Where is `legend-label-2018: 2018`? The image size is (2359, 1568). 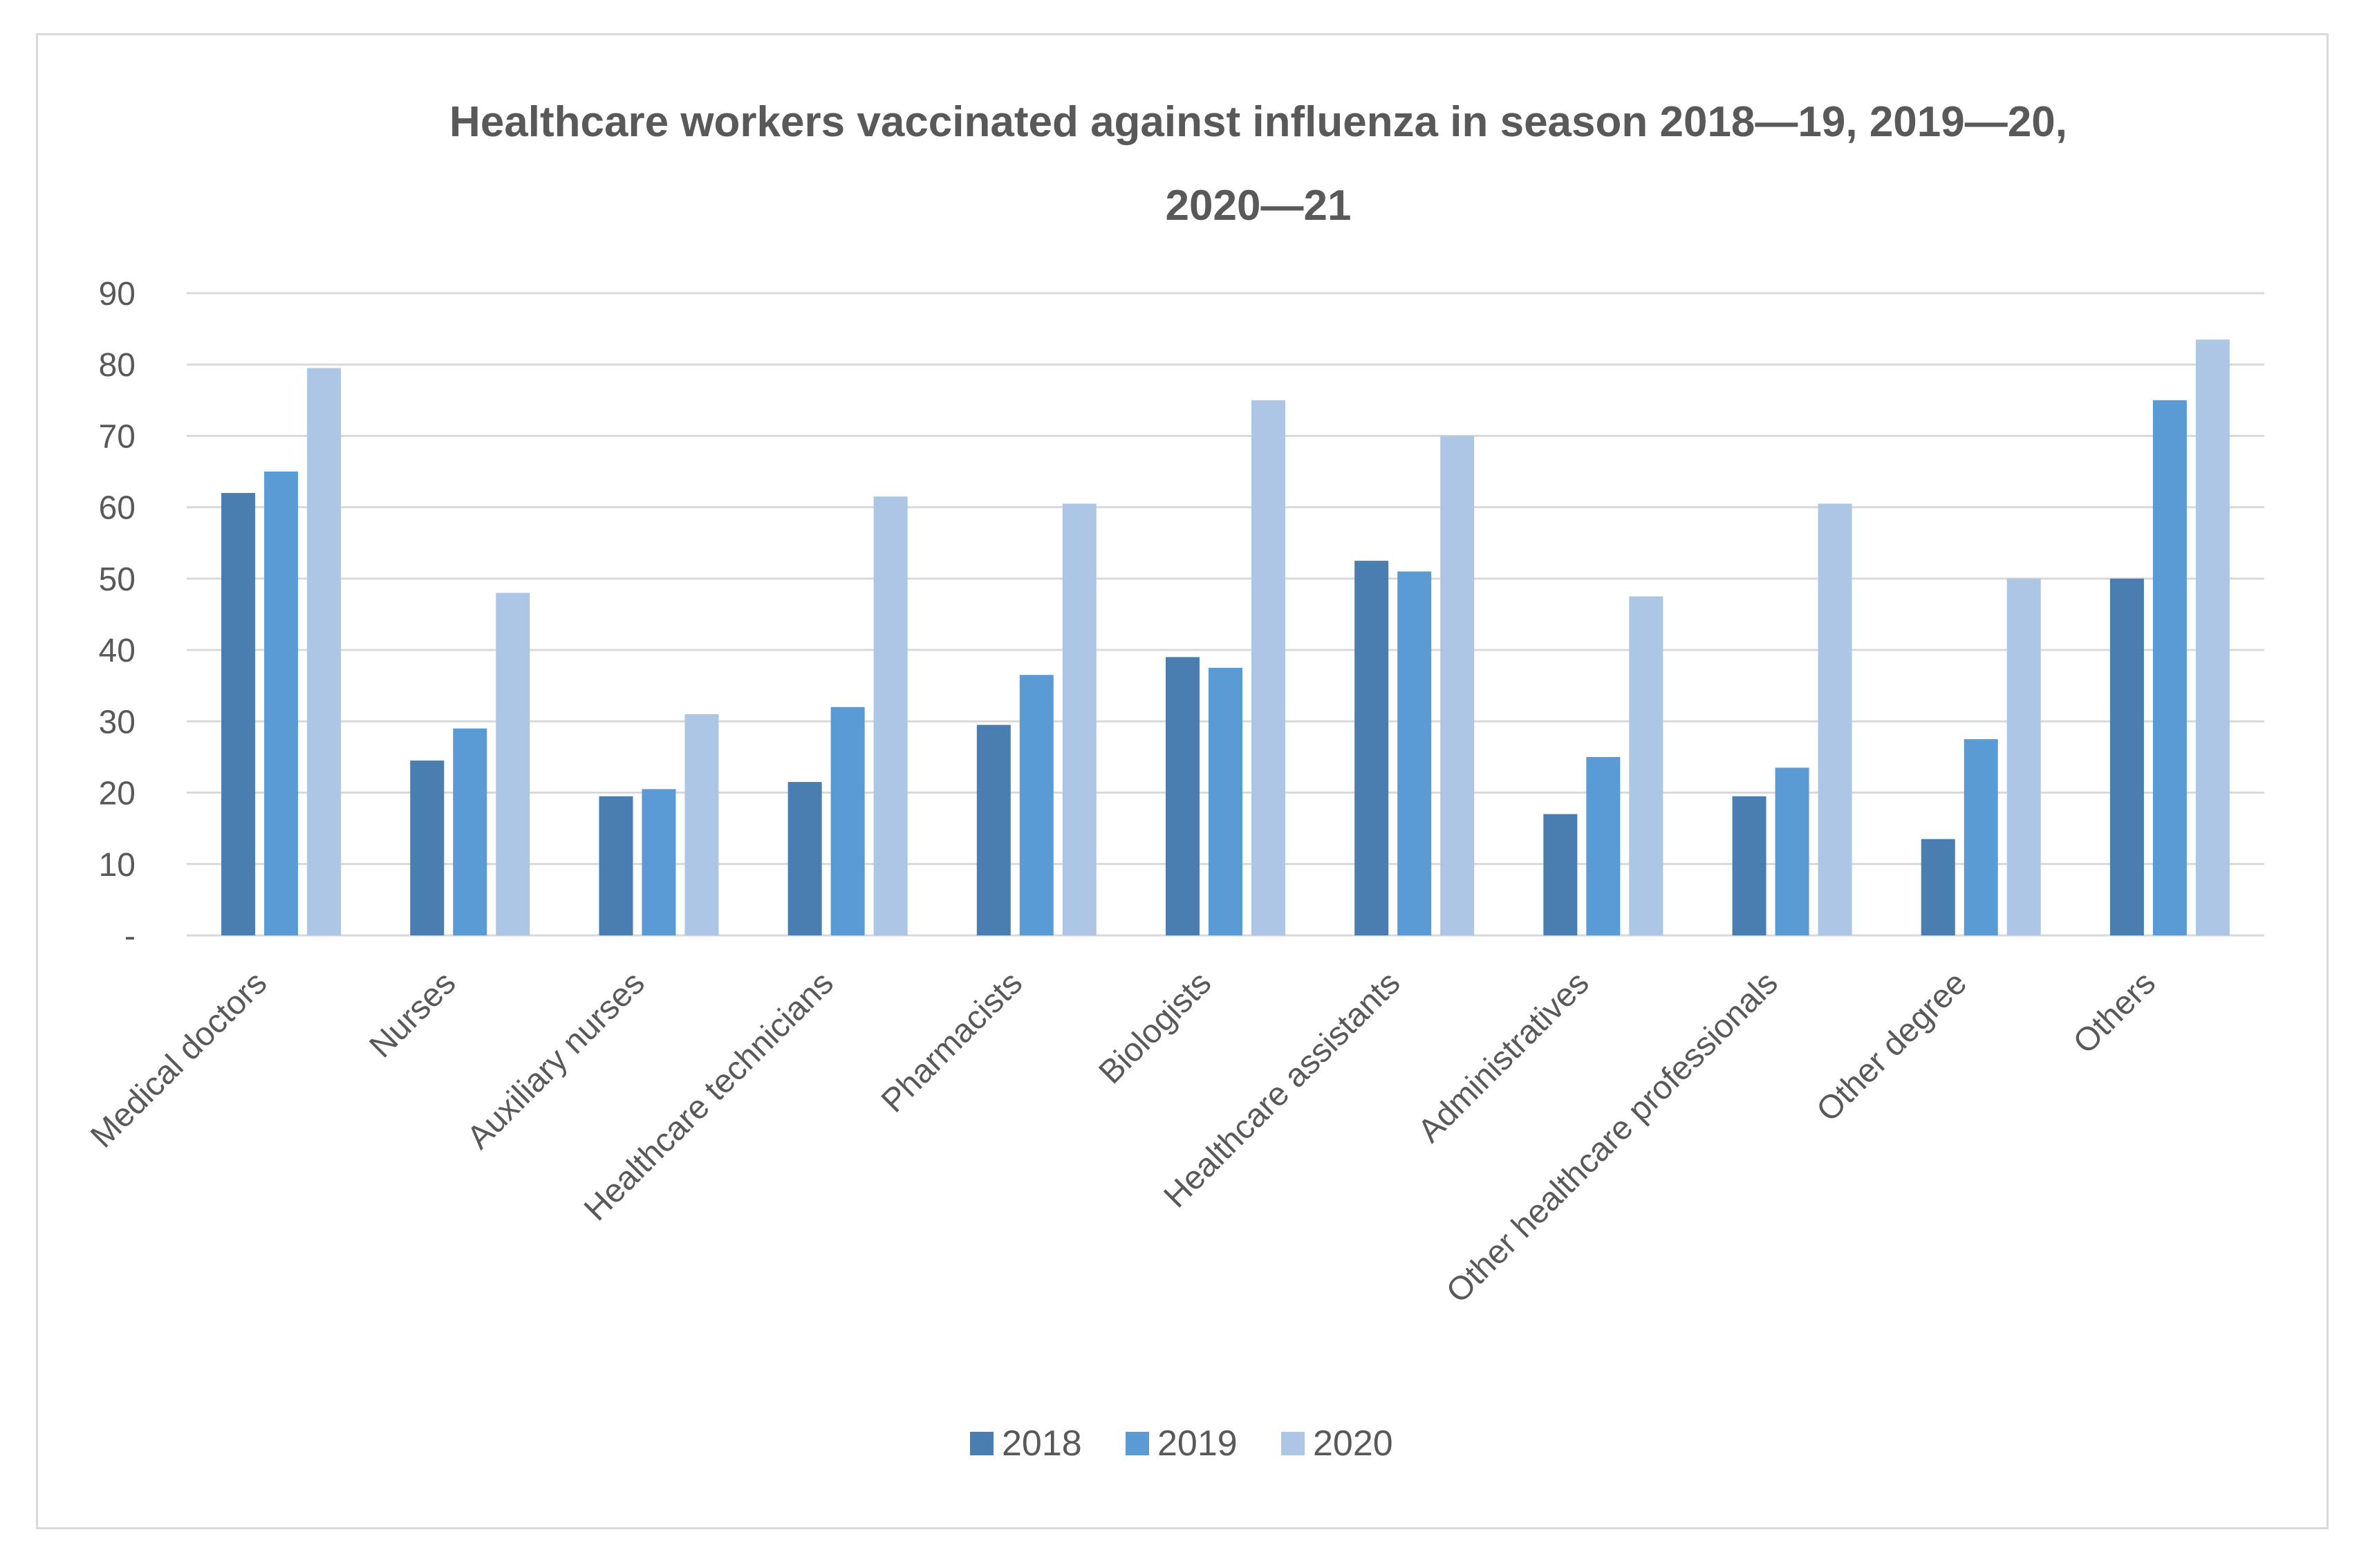 legend-label-2018: 2018 is located at coordinates (1042, 1444).